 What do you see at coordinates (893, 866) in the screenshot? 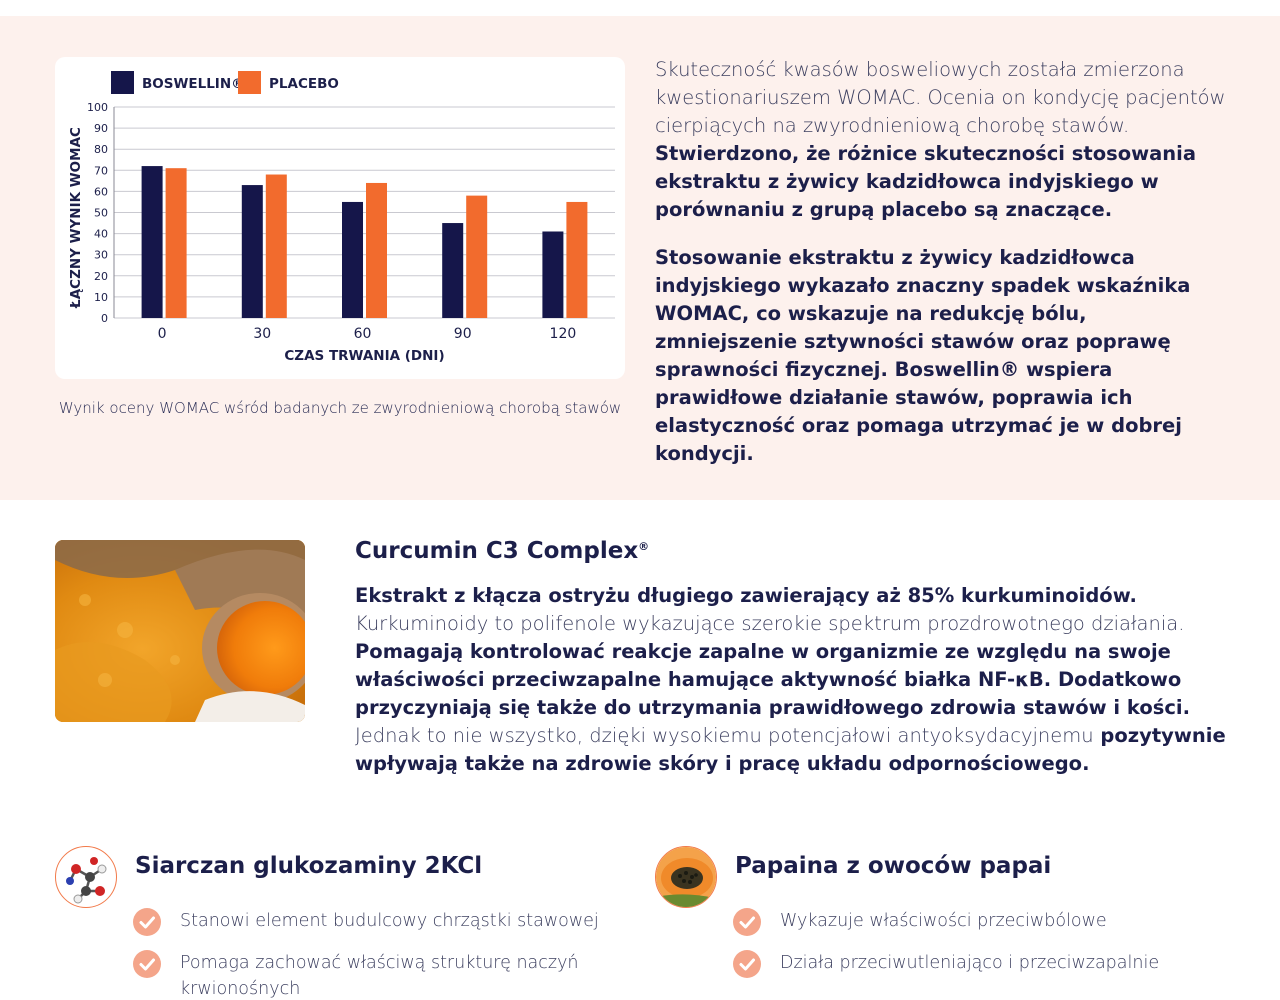
I see `feature-papain-title: Papaina z owoców papai` at bounding box center [893, 866].